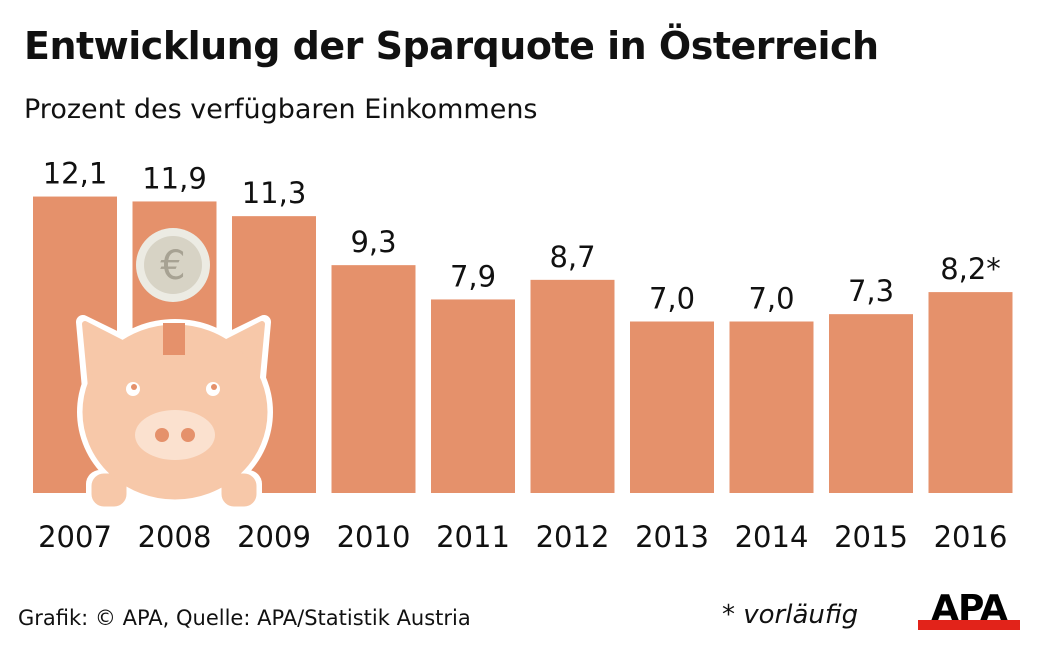 The width and height of the screenshot is (1040, 650). I want to click on year-label: 2016, so click(971, 537).